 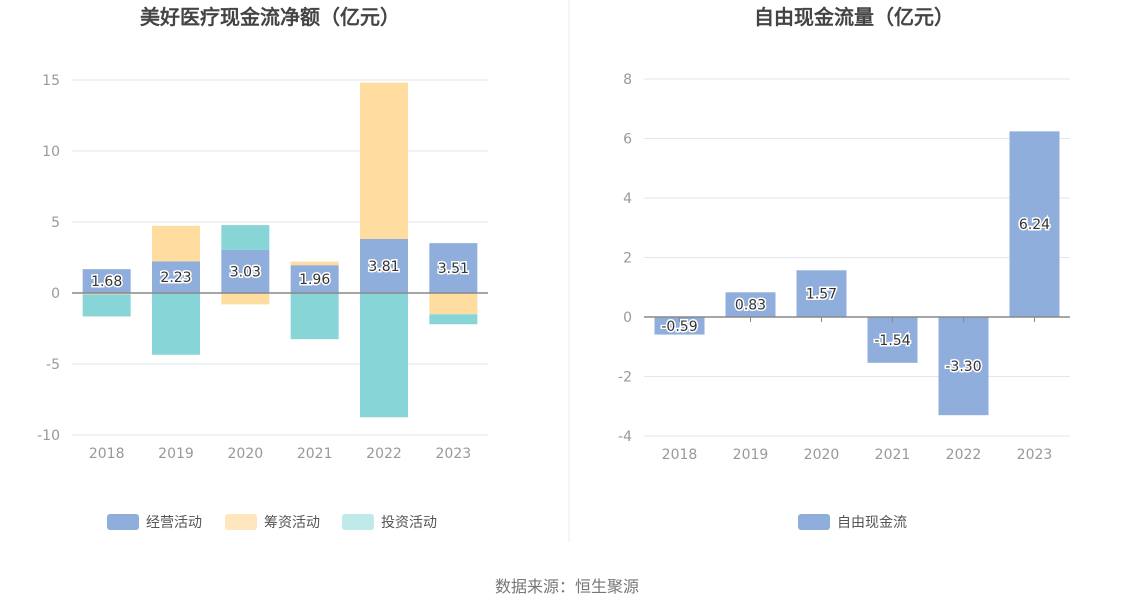 I want to click on legend-swatch-investing, so click(x=358, y=522).